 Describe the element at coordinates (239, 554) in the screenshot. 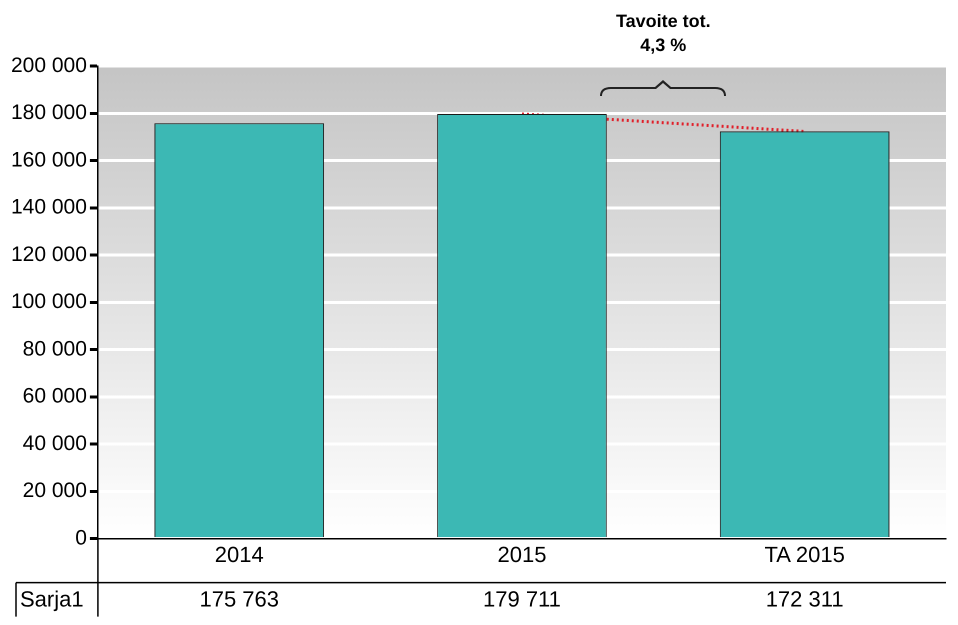

I see `x-tick-label: 2014` at that location.